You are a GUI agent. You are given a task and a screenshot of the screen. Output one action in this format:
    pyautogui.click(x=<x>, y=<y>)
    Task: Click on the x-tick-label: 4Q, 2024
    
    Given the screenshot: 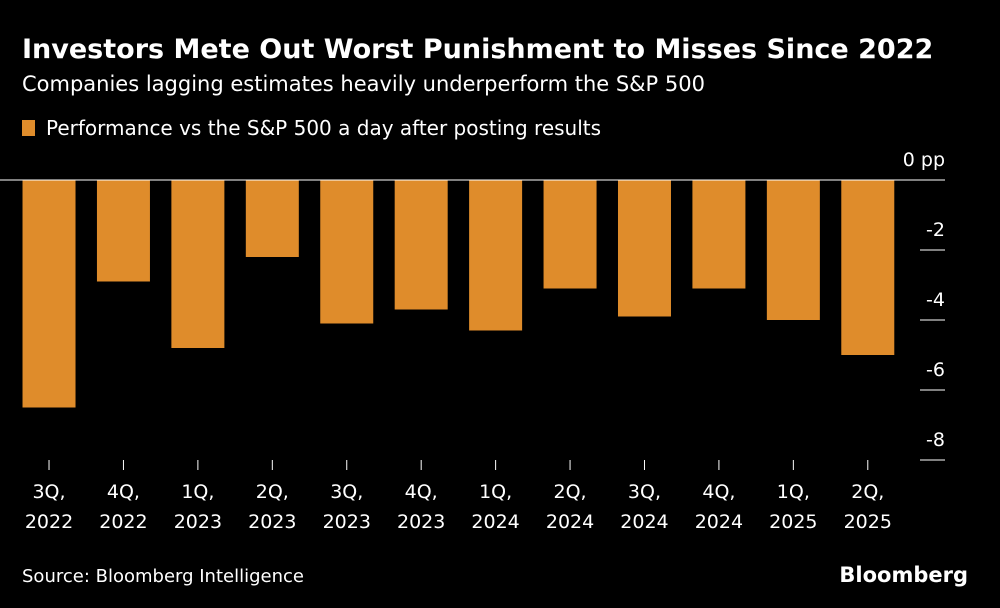 What is the action you would take?
    pyautogui.click(x=719, y=507)
    